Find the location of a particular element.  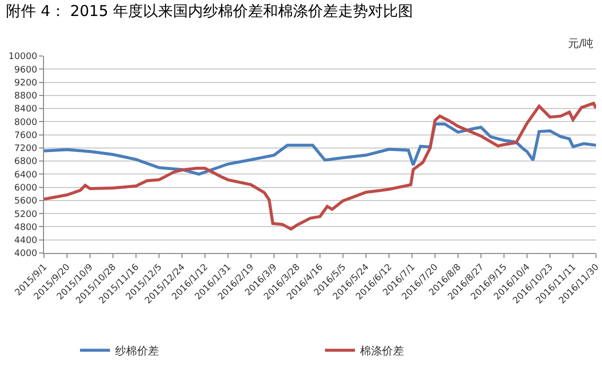

y-tick-label: 8400 is located at coordinates (26, 109).